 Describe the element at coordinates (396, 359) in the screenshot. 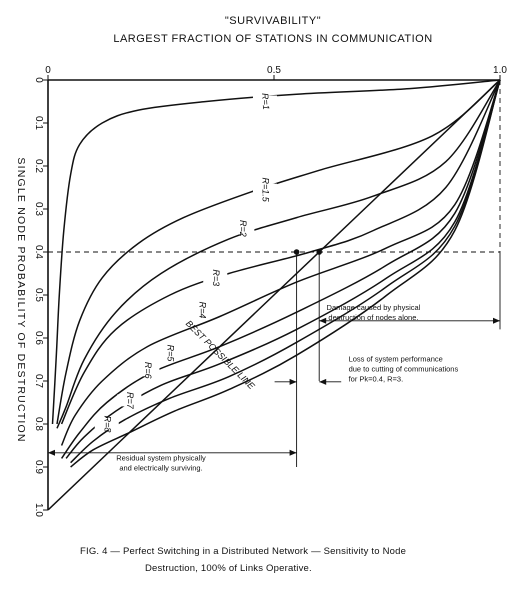

I see `annotation-loss-line: Loss of system performance` at that location.